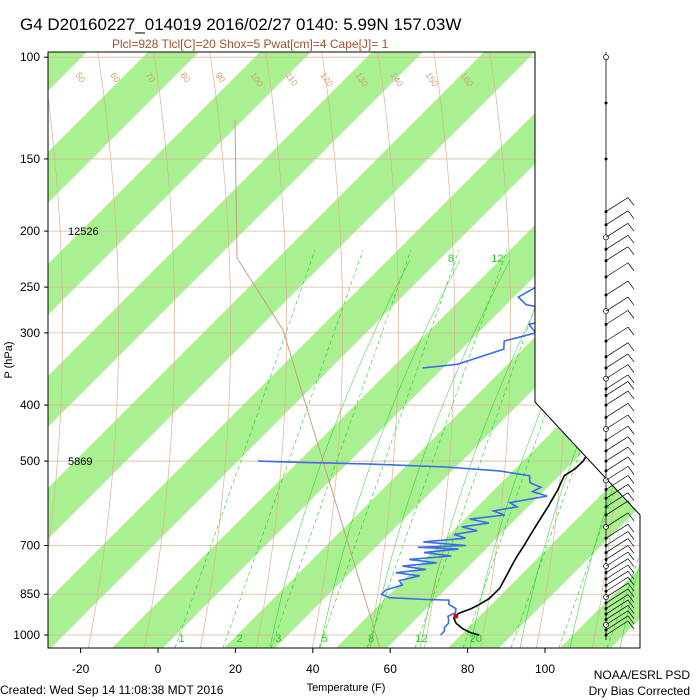 This screenshot has height=700, width=700. What do you see at coordinates (158, 669) in the screenshot?
I see `x-tick-label: 0` at bounding box center [158, 669].